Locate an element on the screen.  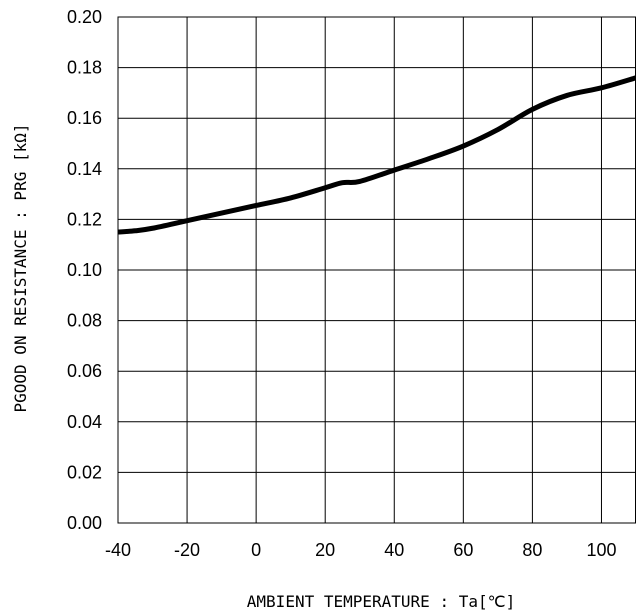
x-tick-label: 80 is located at coordinates (532, 550).